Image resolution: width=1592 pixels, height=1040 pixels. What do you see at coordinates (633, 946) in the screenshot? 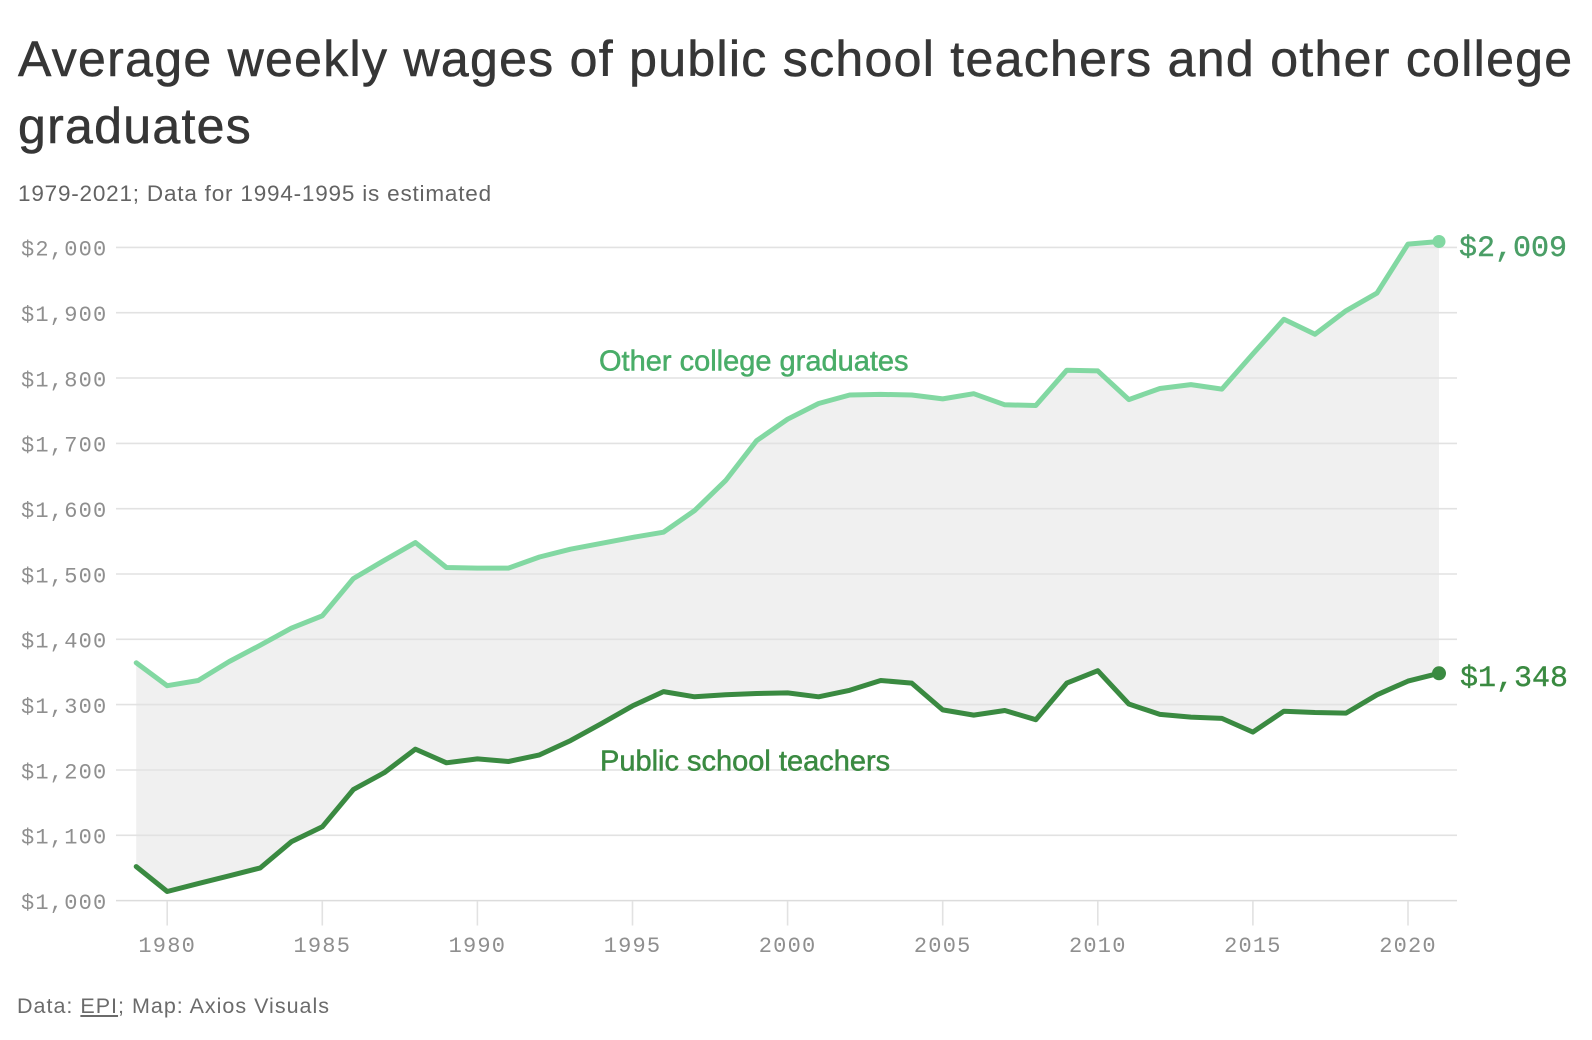
I see `svg-text: 1995` at bounding box center [633, 946].